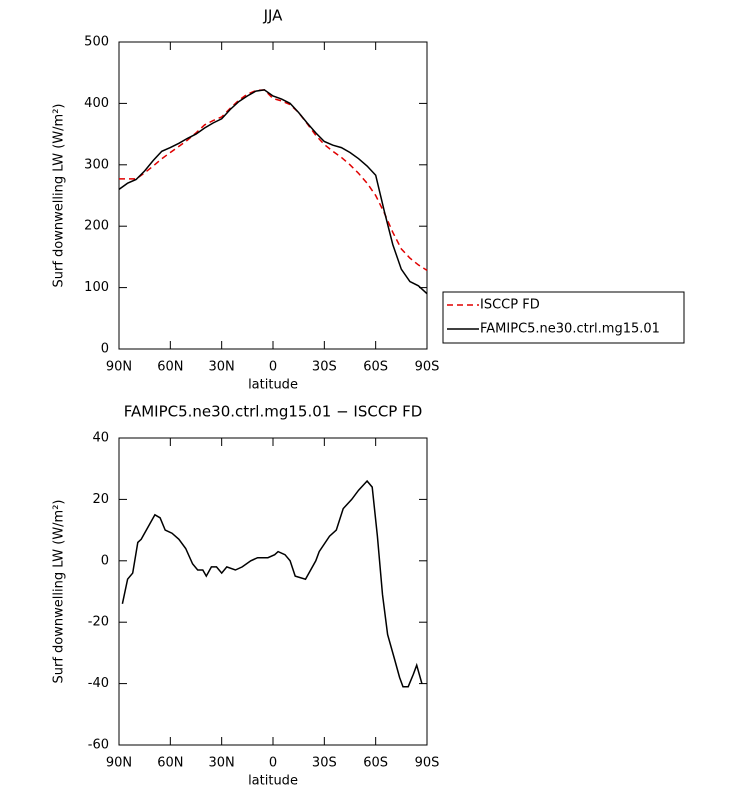 This screenshot has width=733, height=803. I want to click on legend-box, so click(563, 317).